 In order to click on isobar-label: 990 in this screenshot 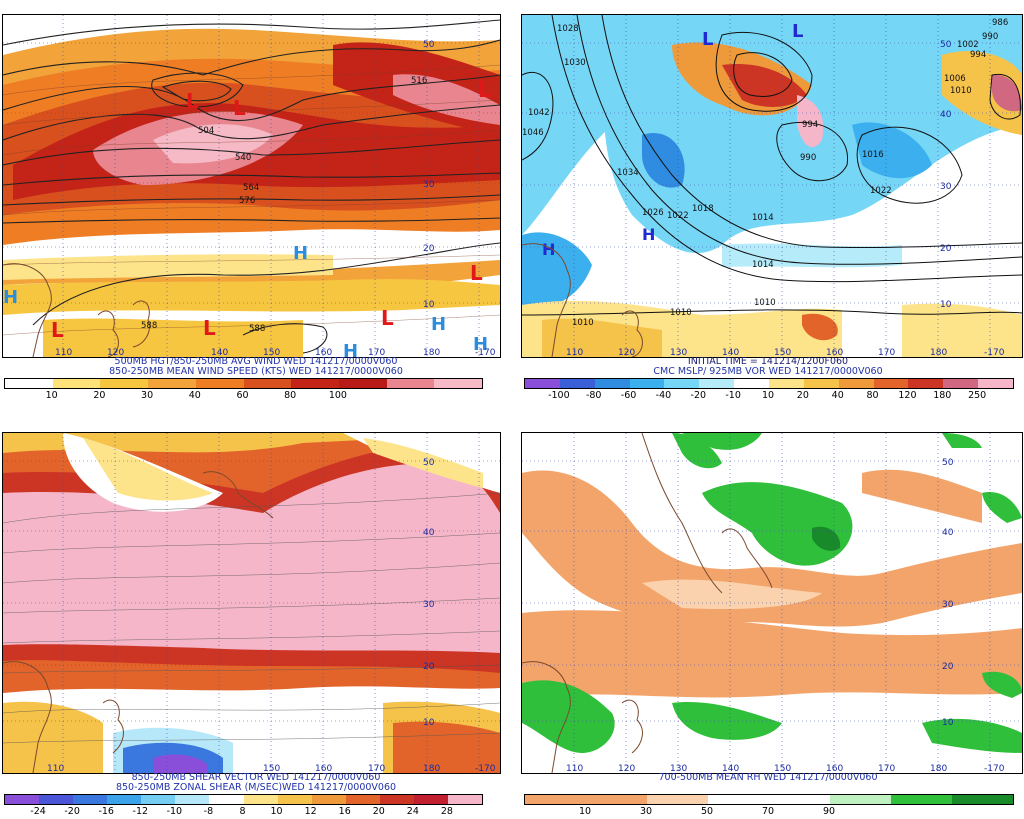, I will do `click(990, 37)`.